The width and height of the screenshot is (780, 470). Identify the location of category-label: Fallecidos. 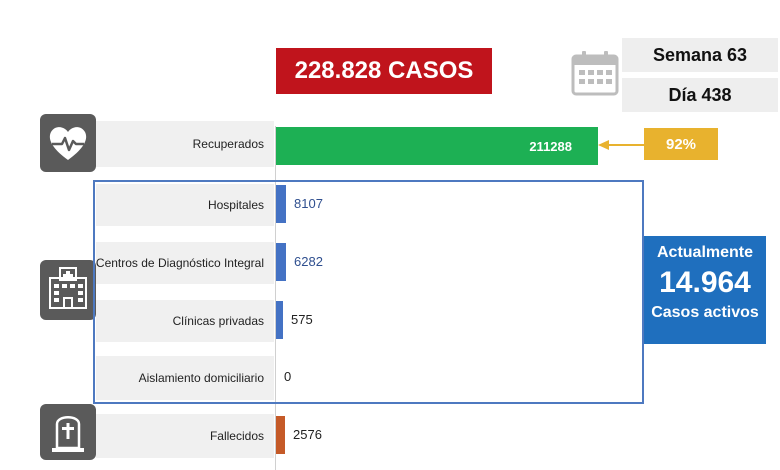
(236, 436).